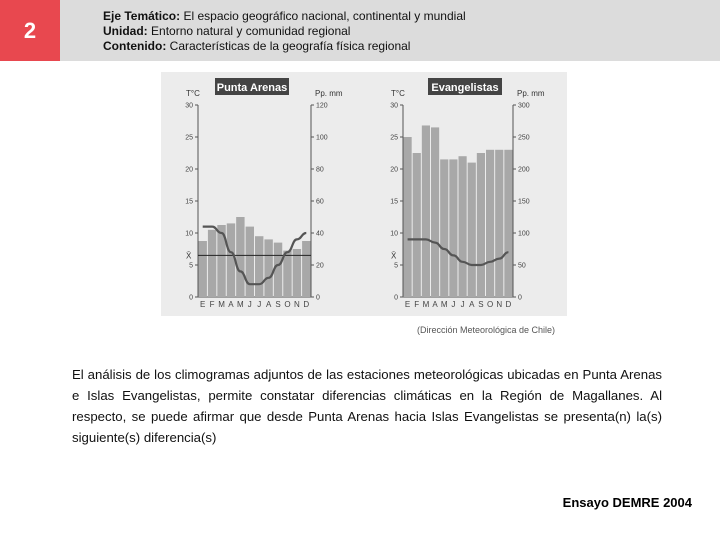 The width and height of the screenshot is (720, 540). What do you see at coordinates (394, 202) in the screenshot?
I see `chart2-left-tick-label: 15` at bounding box center [394, 202].